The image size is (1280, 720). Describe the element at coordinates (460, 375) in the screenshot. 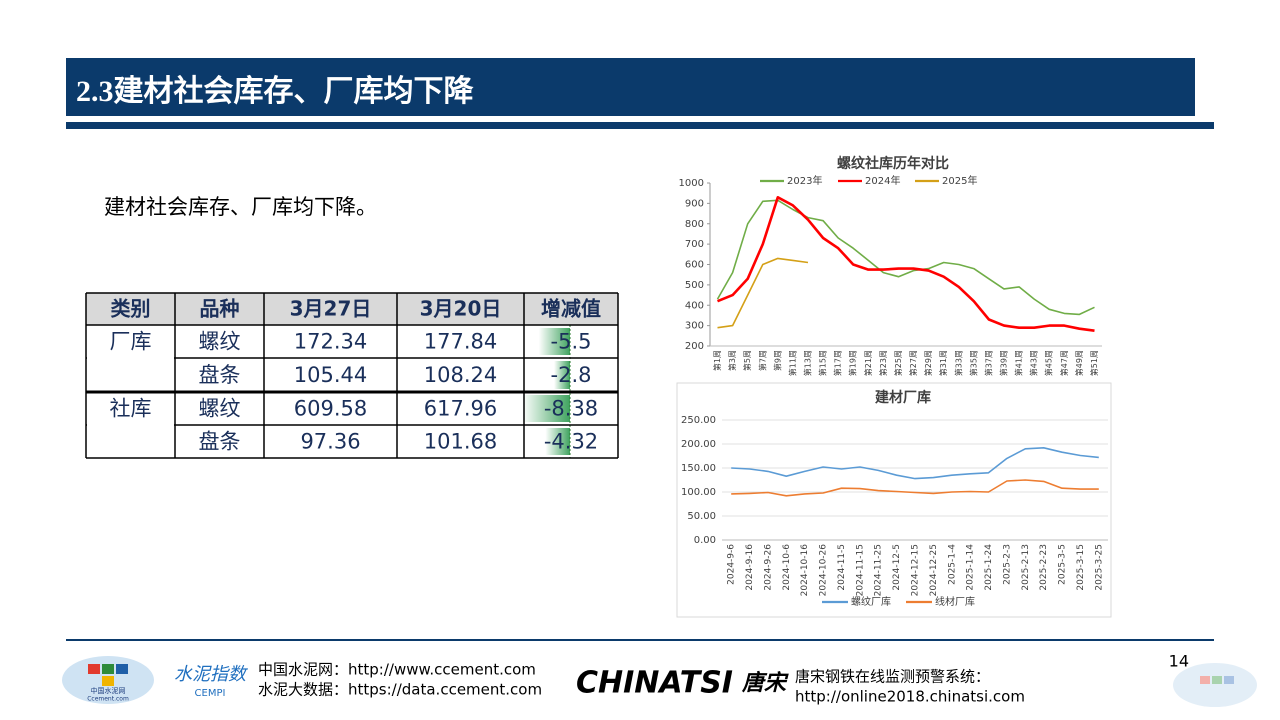

I see `table-cell: 108.24` at that location.